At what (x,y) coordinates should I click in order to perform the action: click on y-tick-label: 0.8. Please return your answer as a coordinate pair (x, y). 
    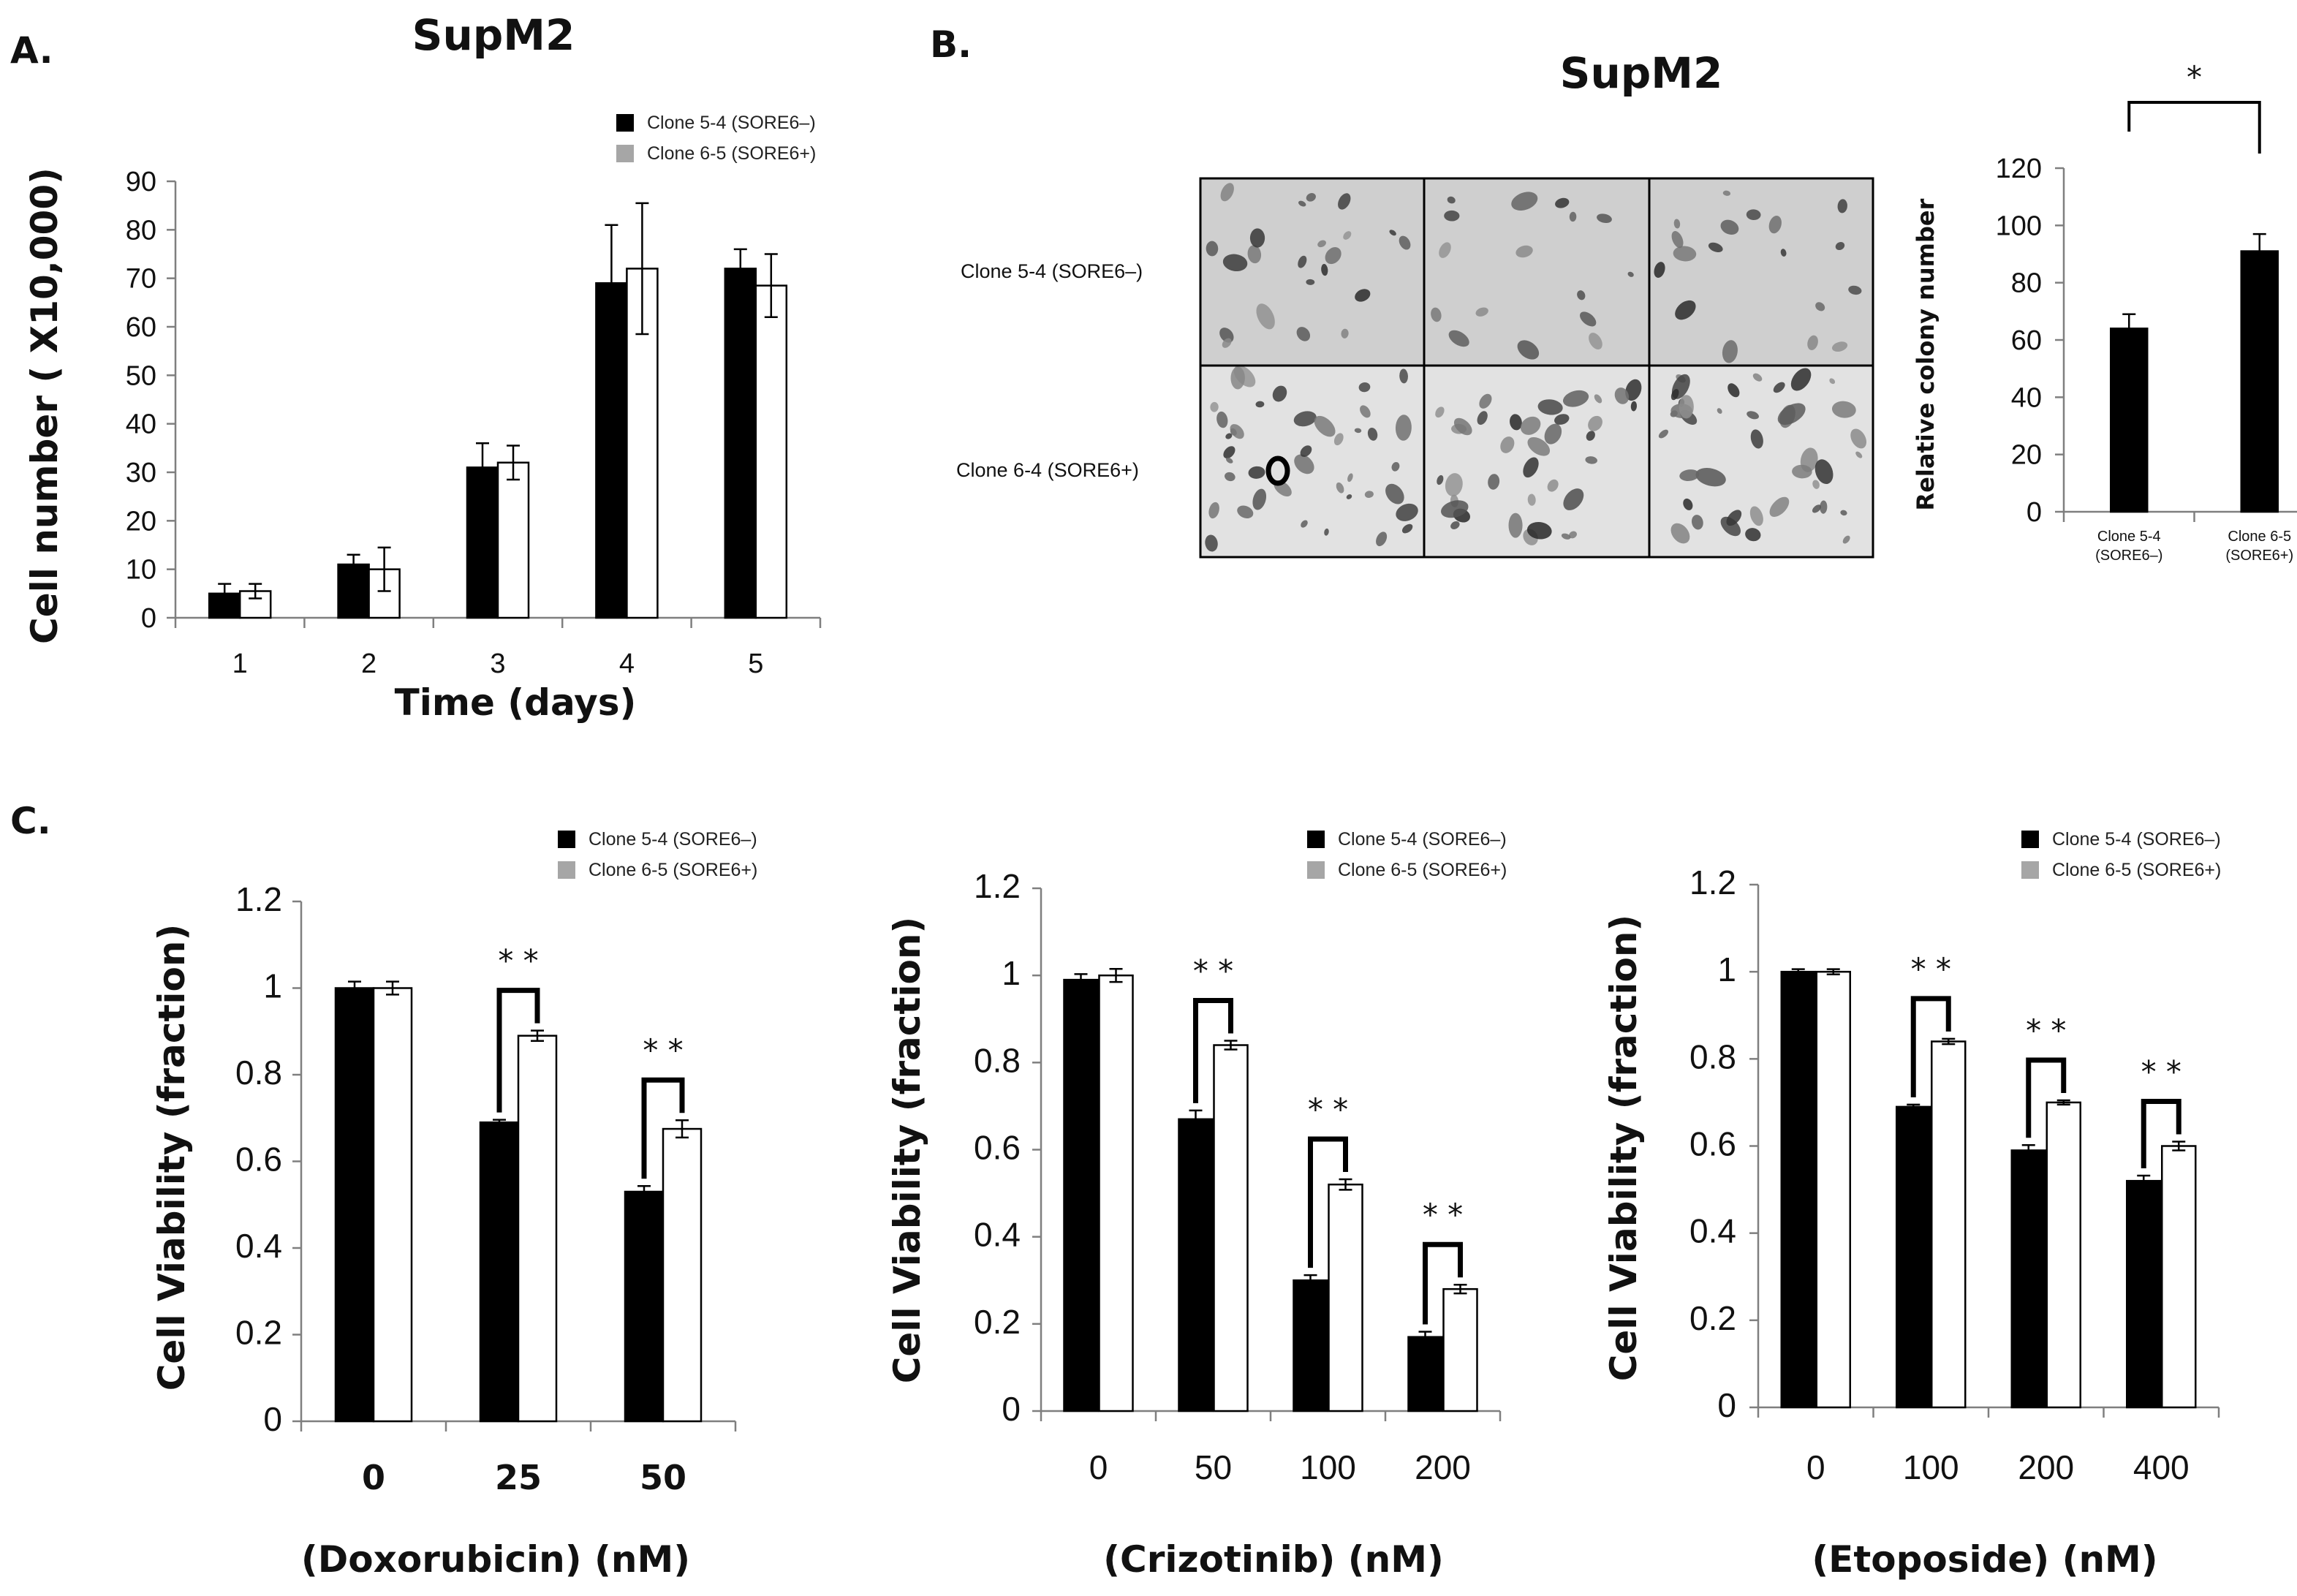
    Looking at the image, I should click on (259, 1073).